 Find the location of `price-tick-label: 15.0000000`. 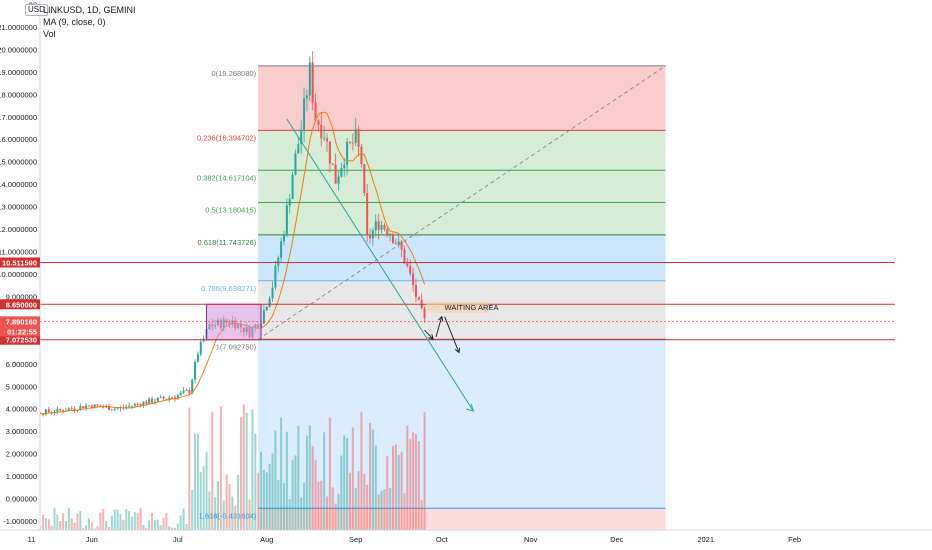

price-tick-label: 15.0000000 is located at coordinates (18, 162).